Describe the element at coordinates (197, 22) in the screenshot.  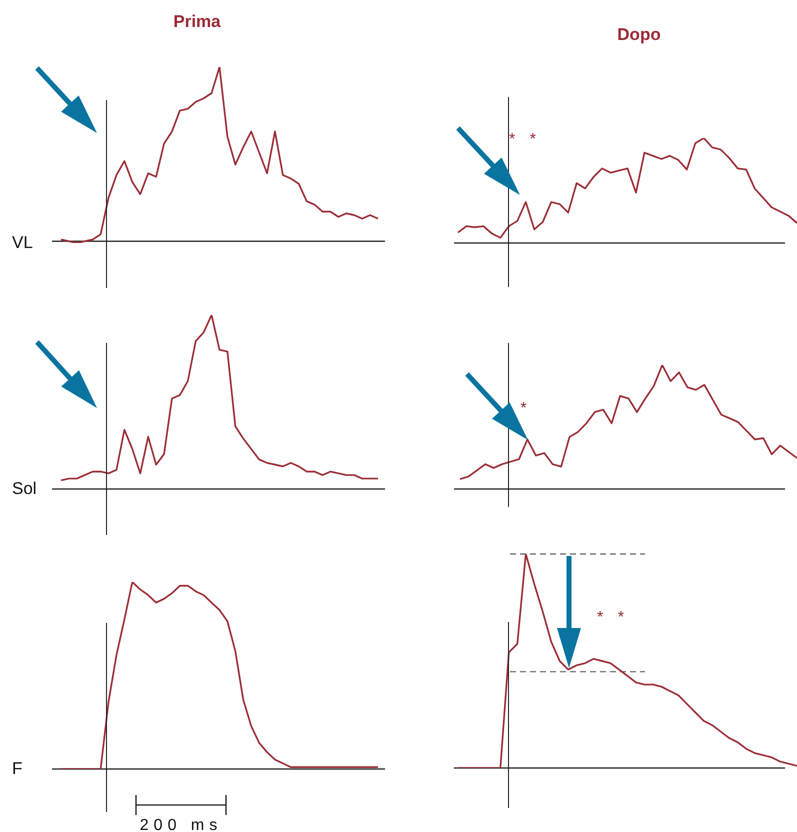
I see `chart-title: Prima` at that location.